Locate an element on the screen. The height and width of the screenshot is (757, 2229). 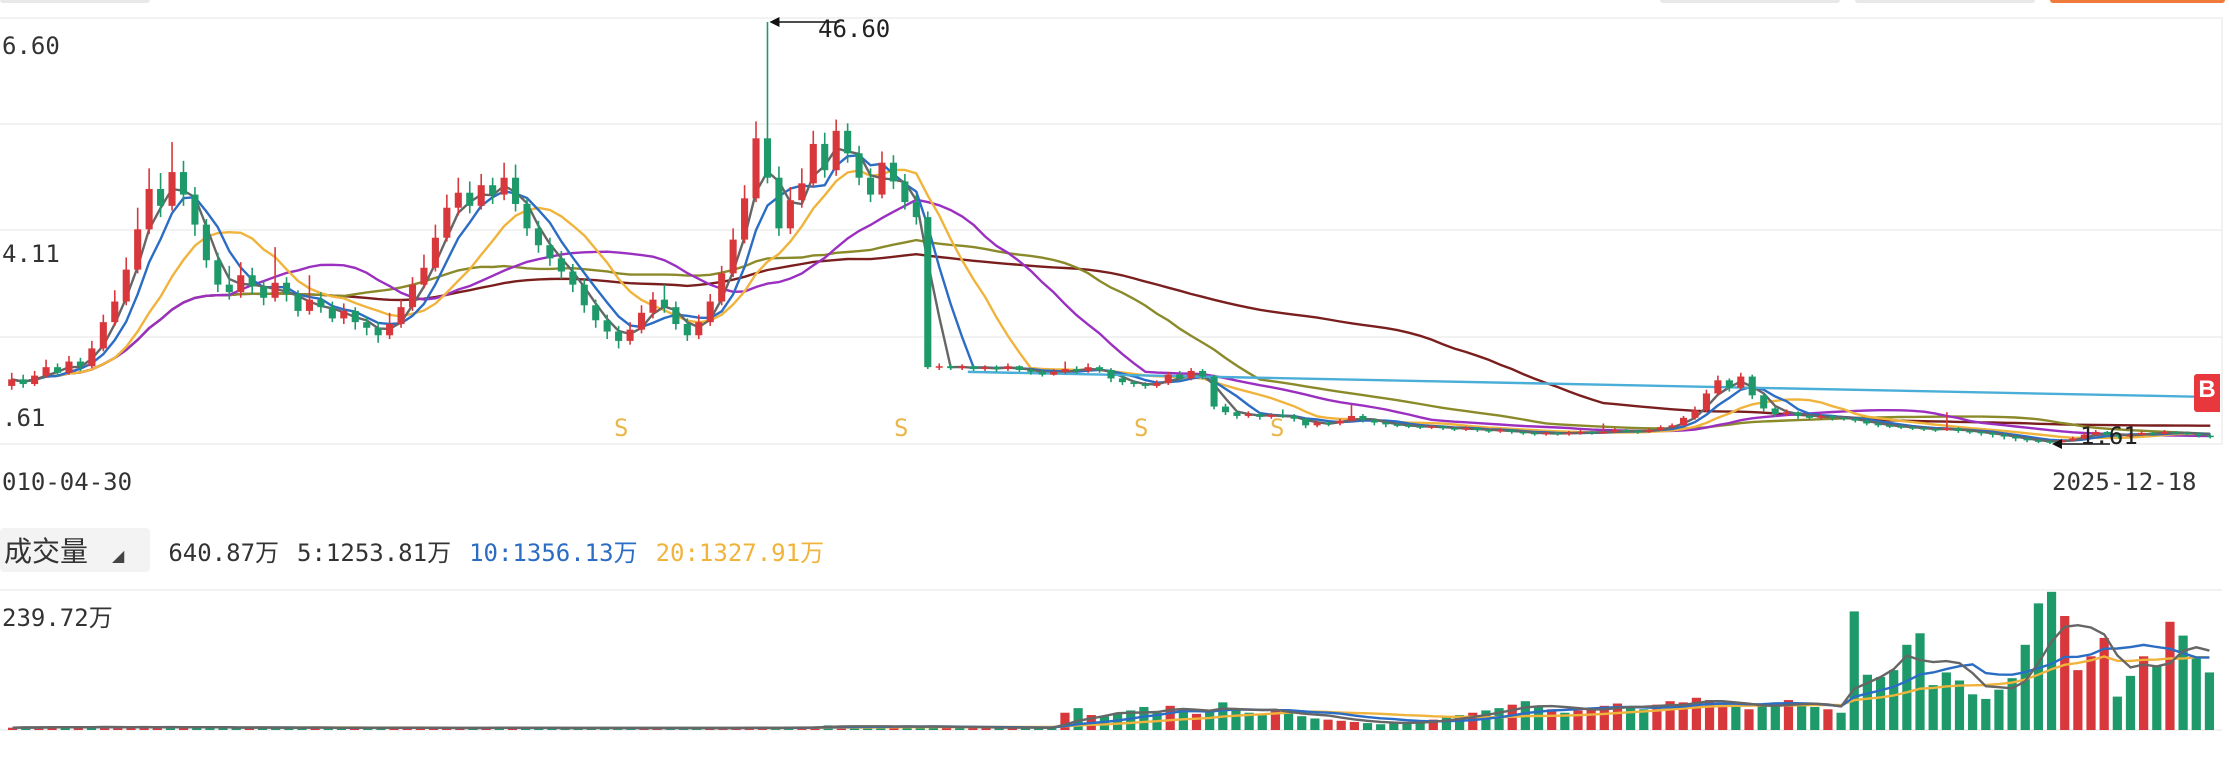
volume-indicator-selector: 成交量 ◢ is located at coordinates (75, 550).